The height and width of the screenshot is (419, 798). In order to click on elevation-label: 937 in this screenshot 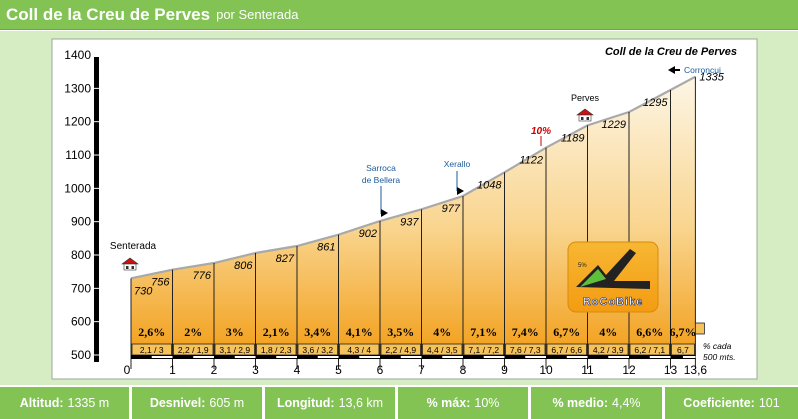, I will do `click(409, 222)`.